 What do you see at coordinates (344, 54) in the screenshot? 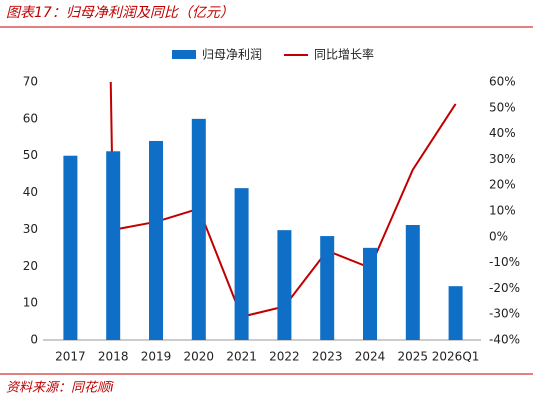
I see `legend-label: 同比增长率` at bounding box center [344, 54].